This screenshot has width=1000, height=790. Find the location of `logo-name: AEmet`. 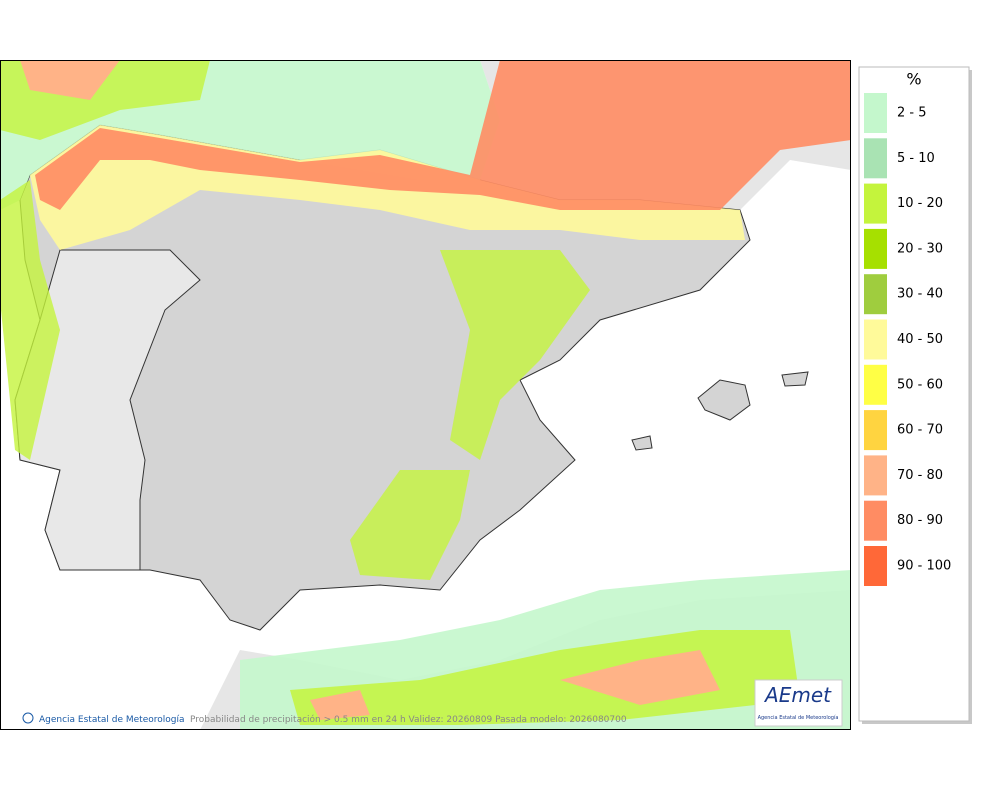

logo-name: AEmet is located at coordinates (797, 695).